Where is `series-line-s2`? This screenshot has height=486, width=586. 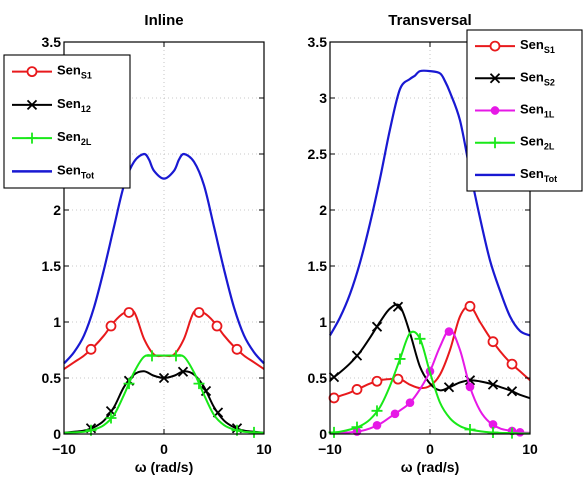 series-line-s2 is located at coordinates (430, 351).